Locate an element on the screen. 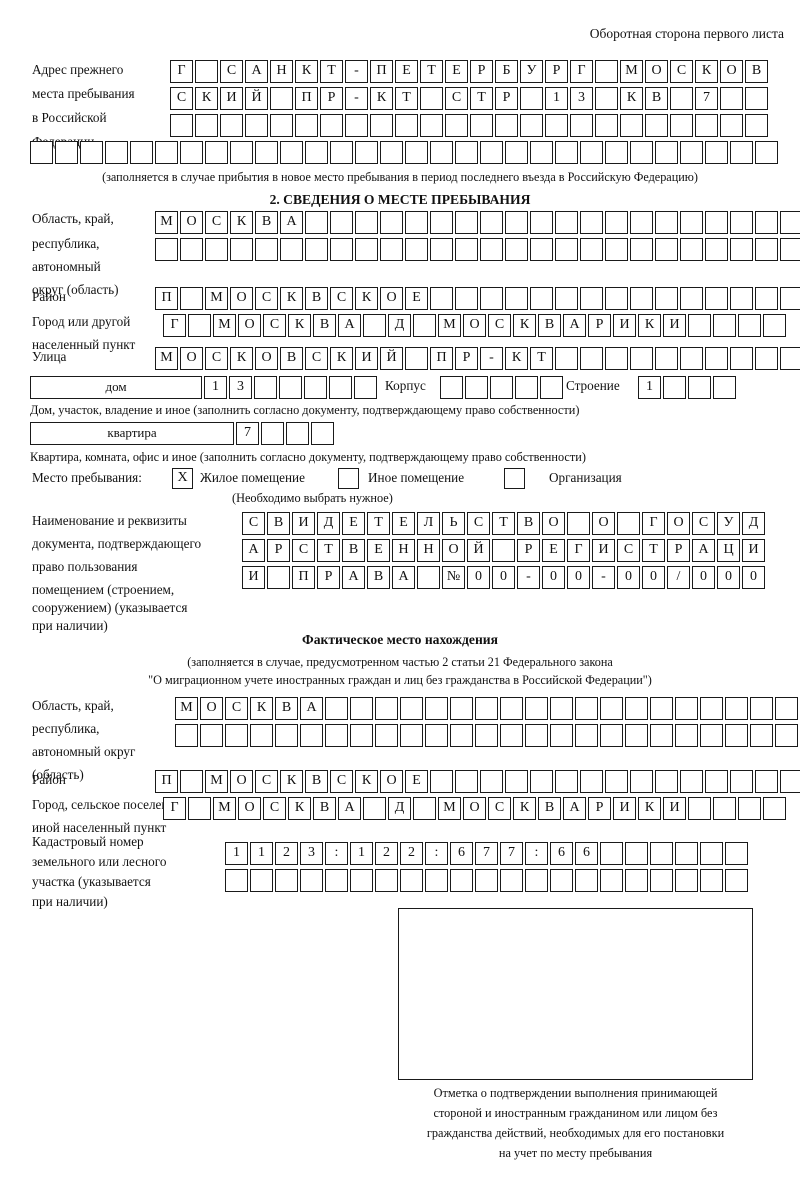  prev-address-cell: К is located at coordinates (206, 98).